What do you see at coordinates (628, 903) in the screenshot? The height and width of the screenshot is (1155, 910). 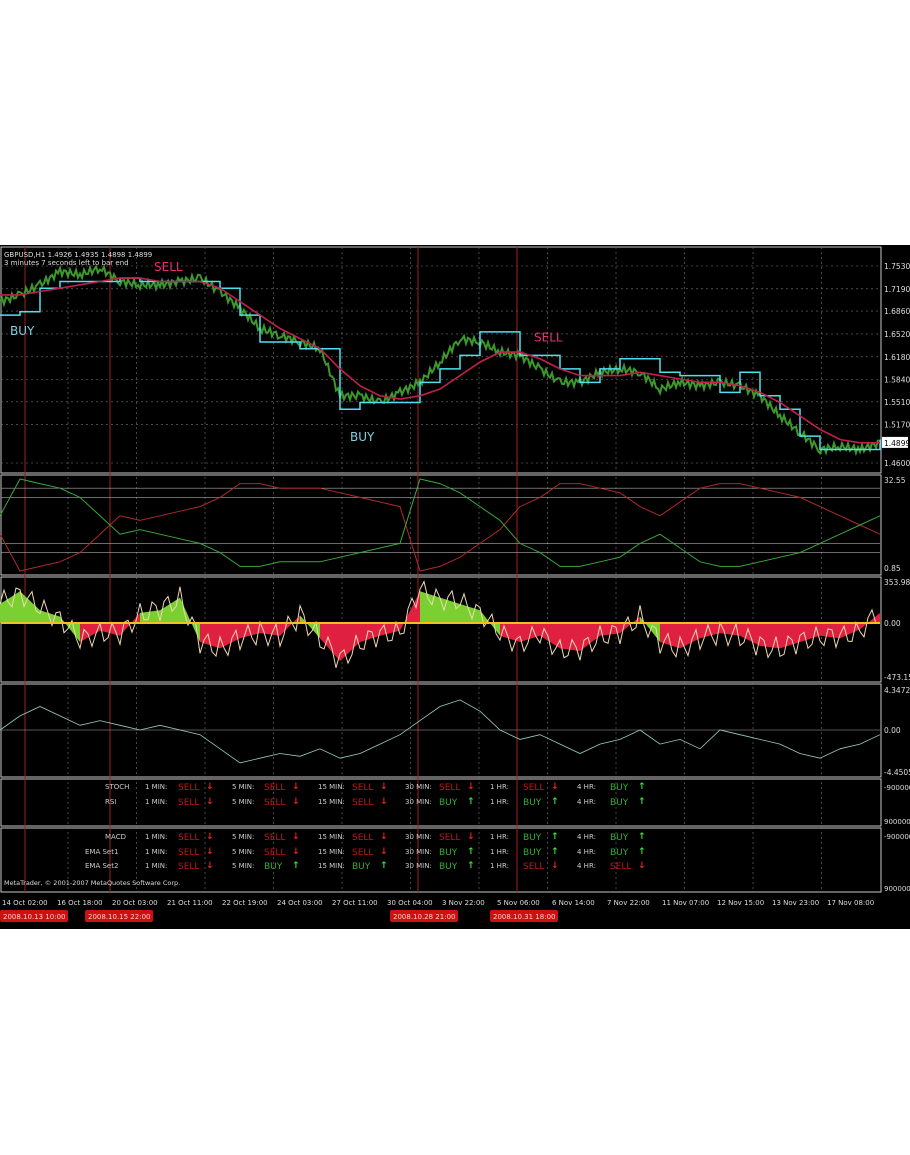 I see `time-tick-label: 7 Nov 22:00` at bounding box center [628, 903].